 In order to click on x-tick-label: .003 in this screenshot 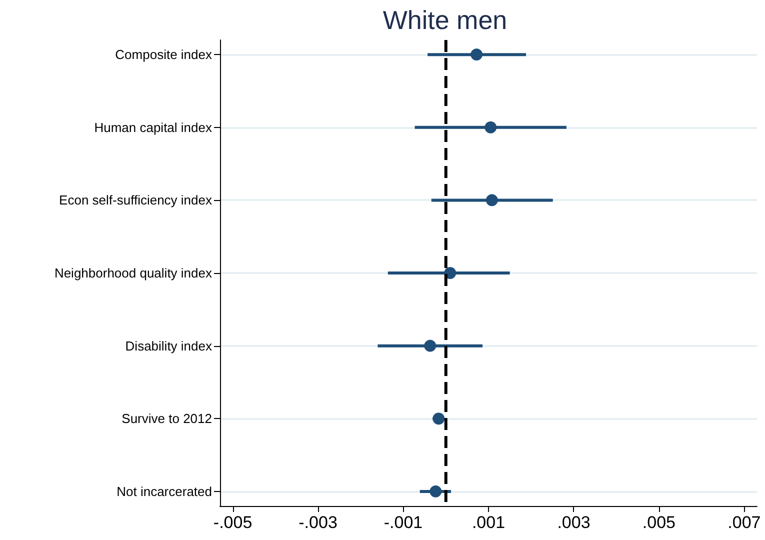, I will do `click(573, 522)`.